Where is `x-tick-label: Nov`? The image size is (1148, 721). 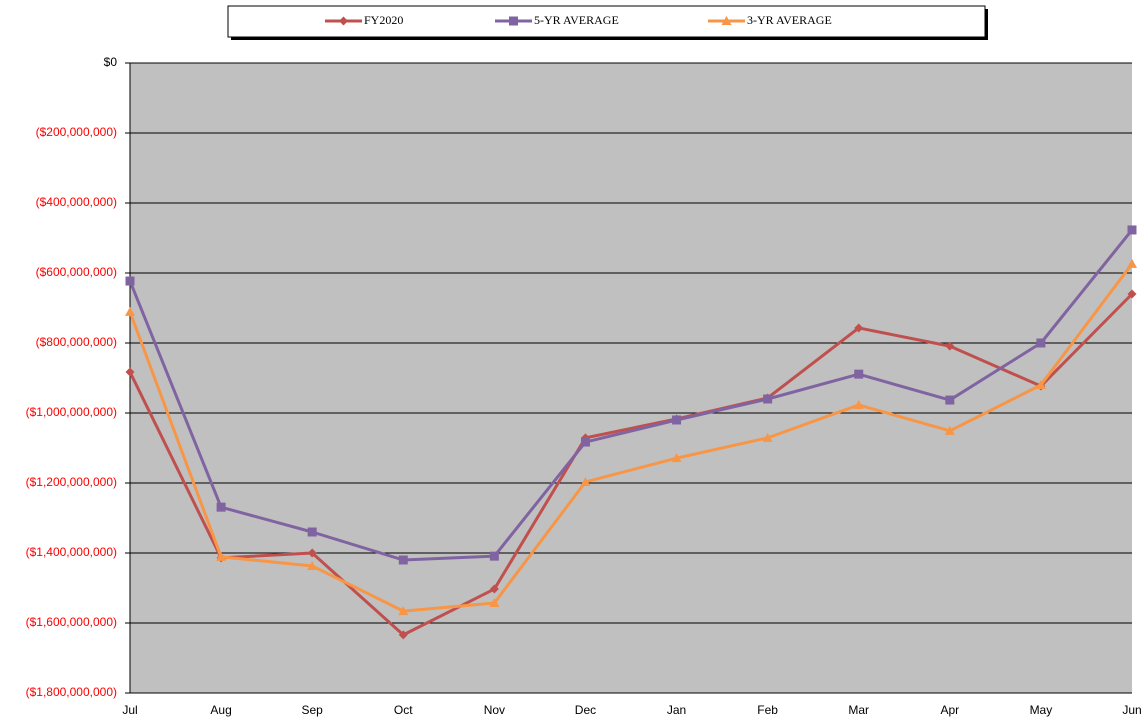
x-tick-label: Nov is located at coordinates (494, 710).